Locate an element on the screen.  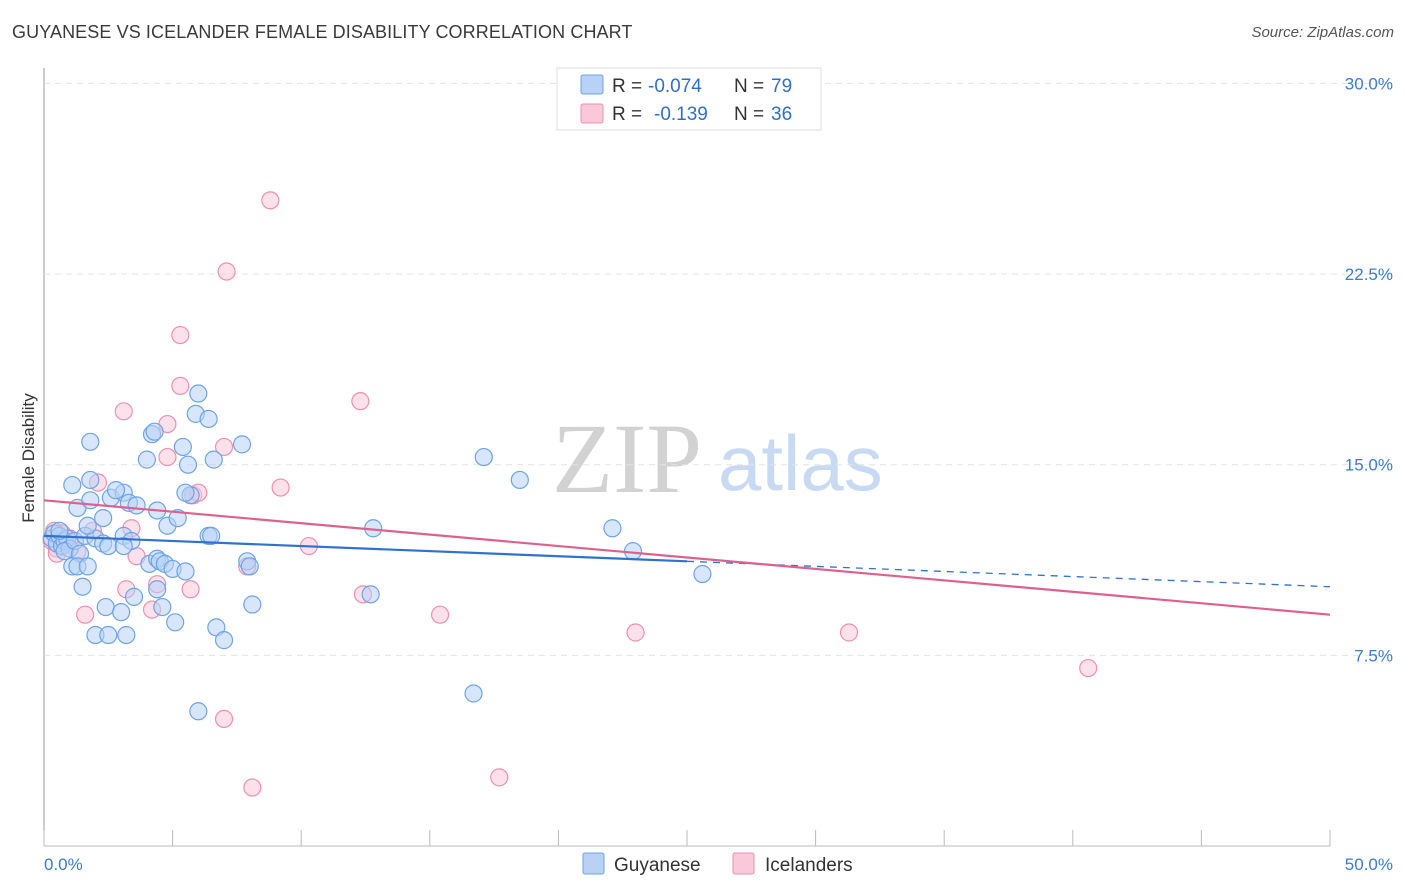
guyanese-r-label: R = is located at coordinates (627, 86).